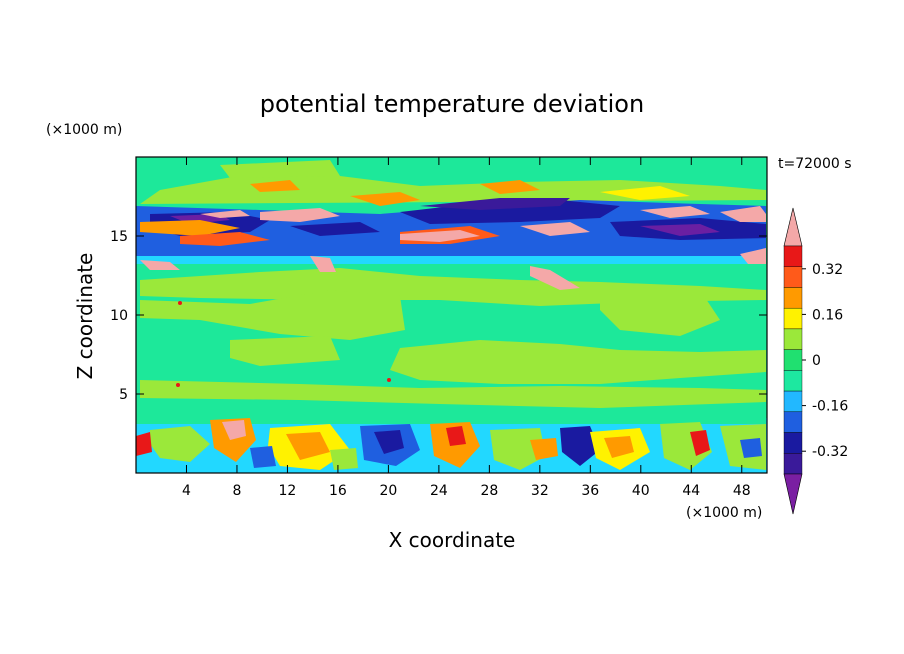 The height and width of the screenshot is (654, 904). Describe the element at coordinates (742, 491) in the screenshot. I see `x-tick-label: 48` at that location.